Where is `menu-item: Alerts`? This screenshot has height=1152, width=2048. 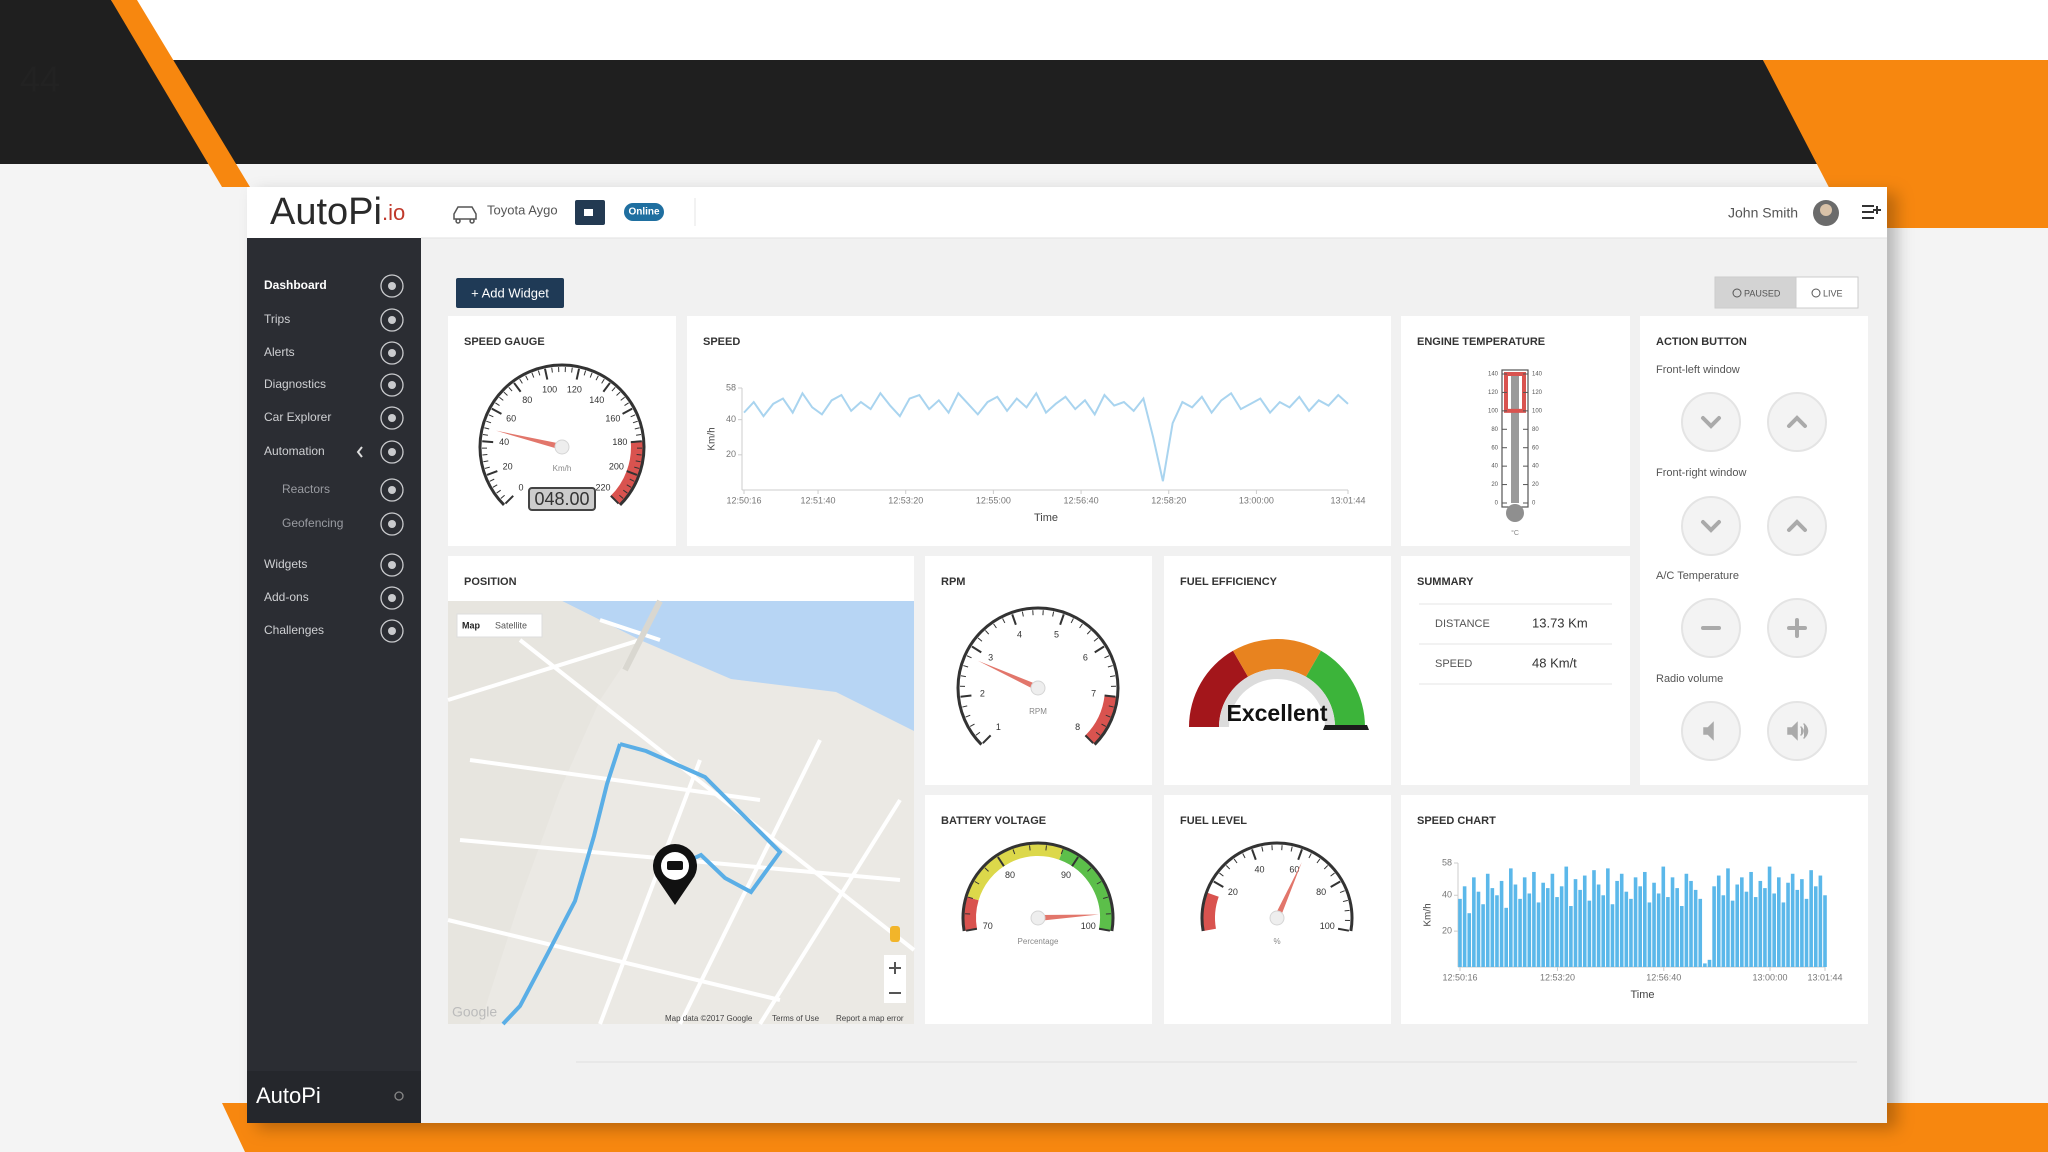 menu-item: Alerts is located at coordinates (279, 352).